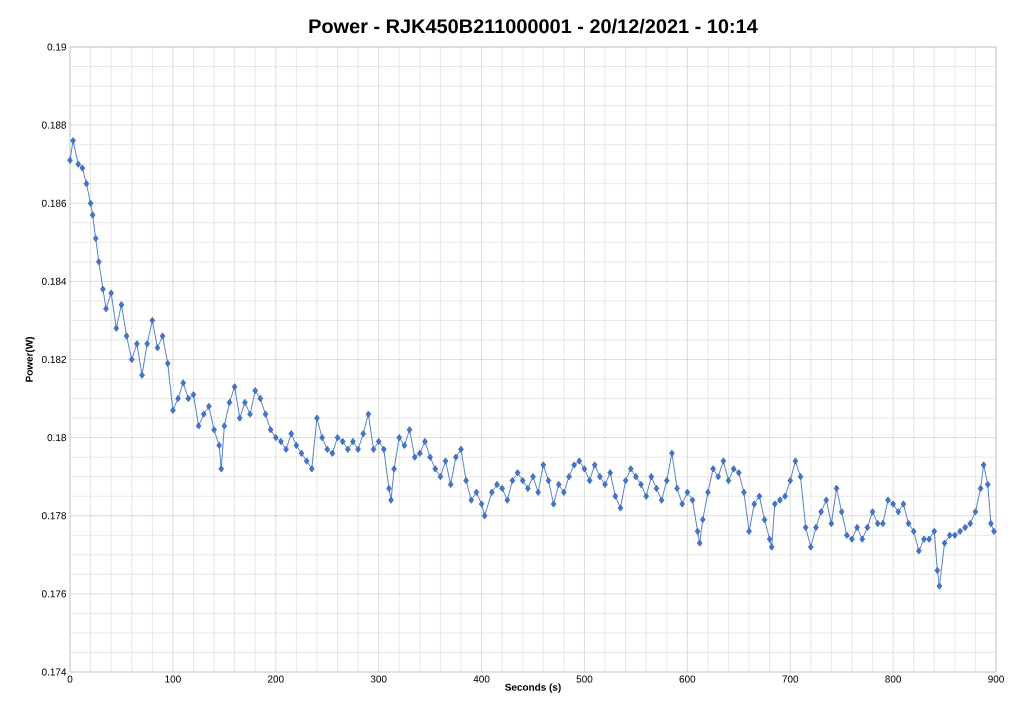 The image size is (1012, 724). I want to click on y-tick-label: 0.178, so click(54, 516).